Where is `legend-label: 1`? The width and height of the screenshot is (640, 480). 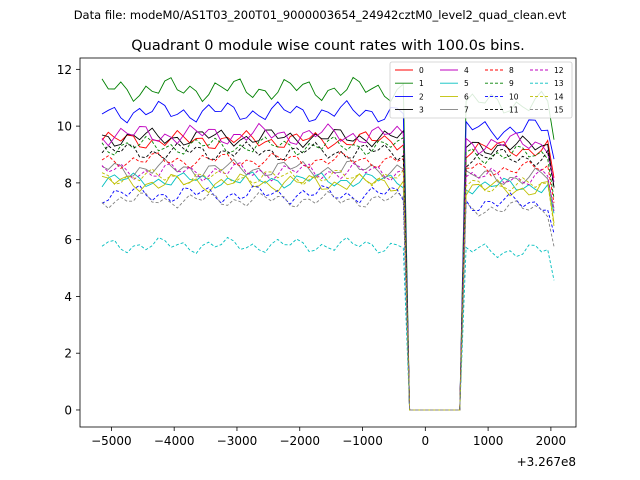
legend-label: 1 is located at coordinates (421, 83).